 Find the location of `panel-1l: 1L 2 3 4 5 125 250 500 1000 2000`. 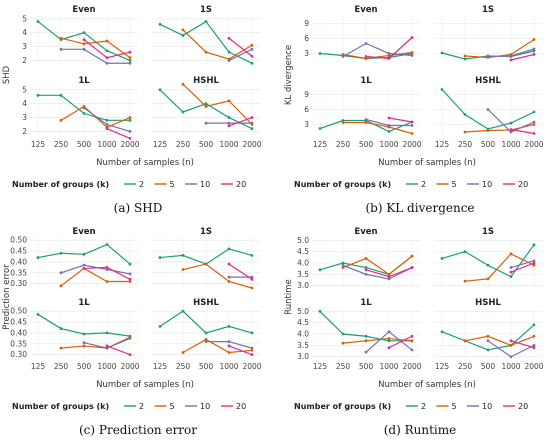

panel-1l: 1L 2 3 4 5 125 250 500 1000 2000 is located at coordinates (81, 112).